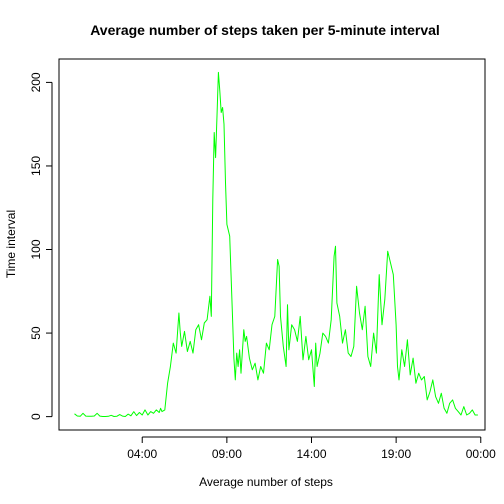  I want to click on y-tick-label: 0, so click(36, 416).